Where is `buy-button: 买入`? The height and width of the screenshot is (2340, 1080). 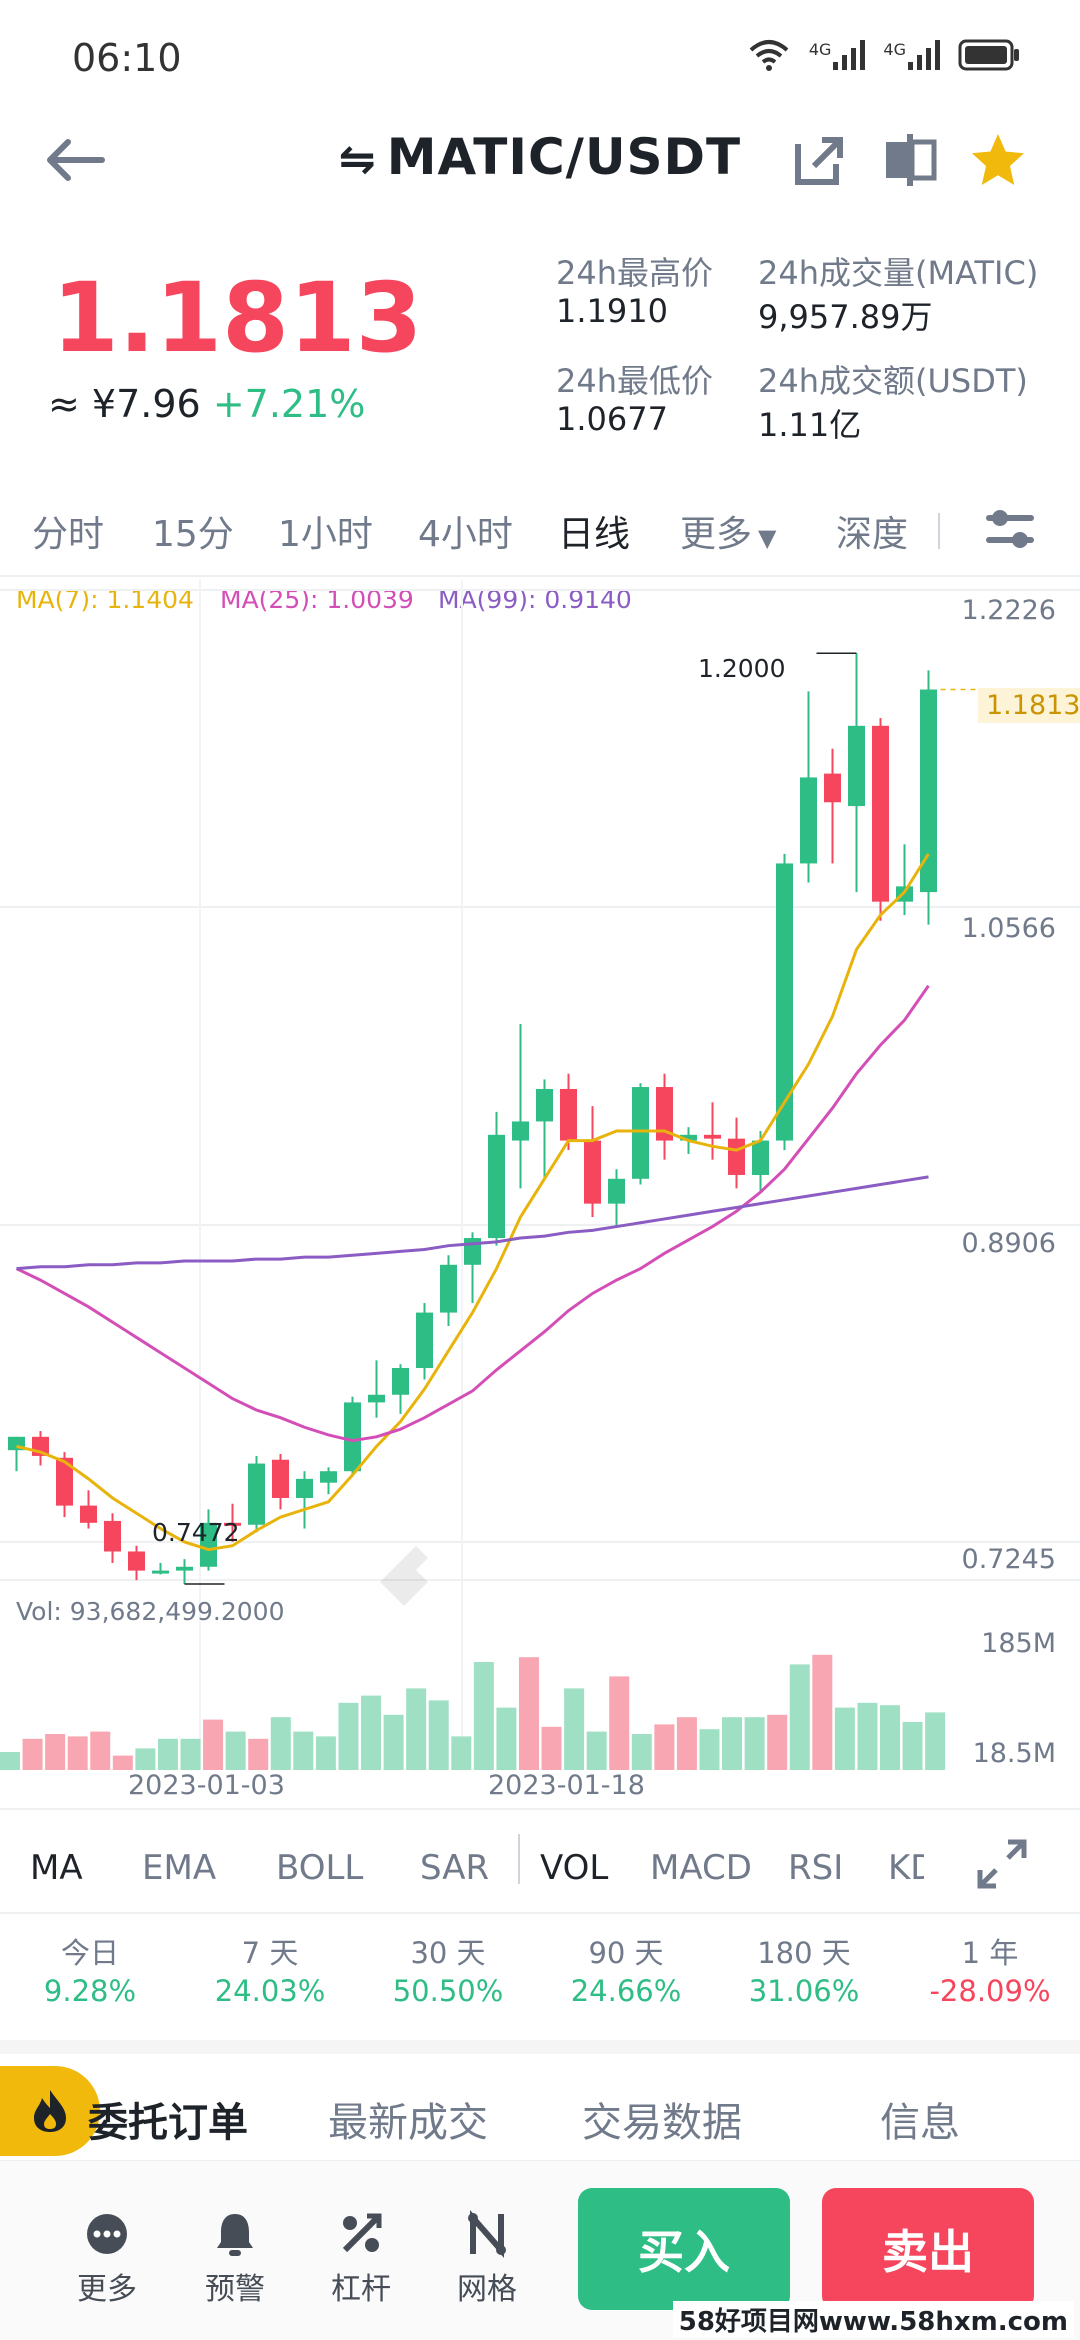
buy-button: 买入 is located at coordinates (684, 2249).